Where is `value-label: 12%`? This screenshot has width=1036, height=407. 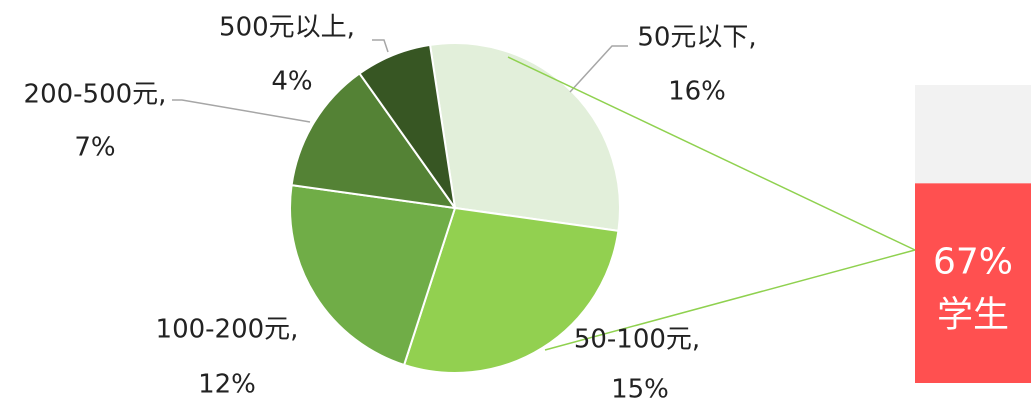 value-label: 12% is located at coordinates (227, 385).